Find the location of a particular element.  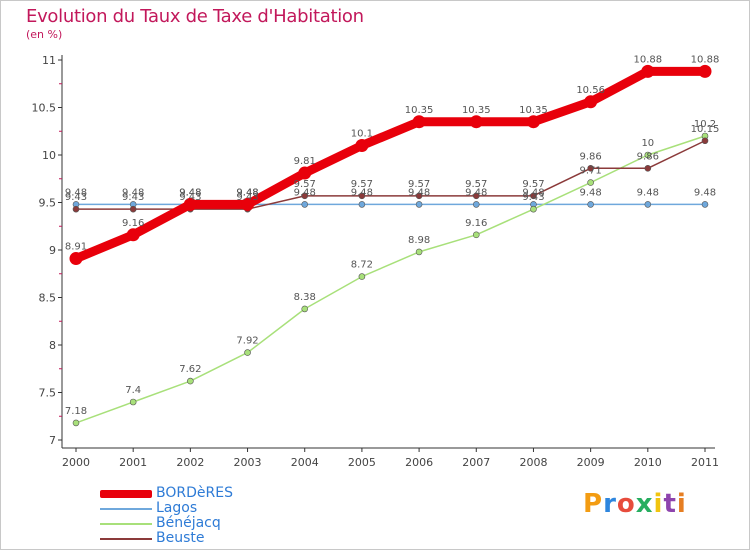

data-label: 10.15 is located at coordinates (705, 129).